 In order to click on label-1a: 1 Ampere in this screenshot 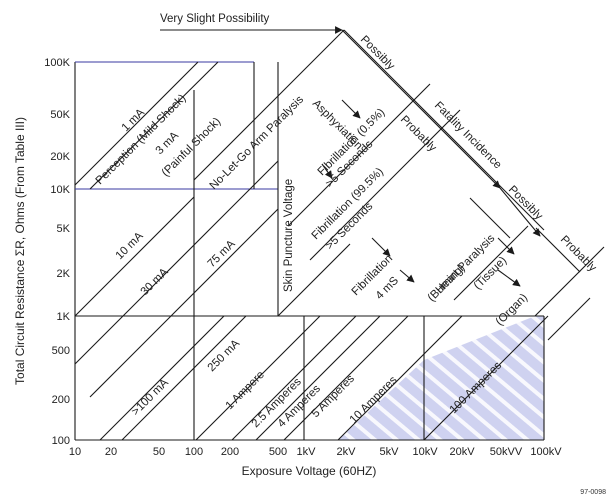, I will do `click(245, 390)`.